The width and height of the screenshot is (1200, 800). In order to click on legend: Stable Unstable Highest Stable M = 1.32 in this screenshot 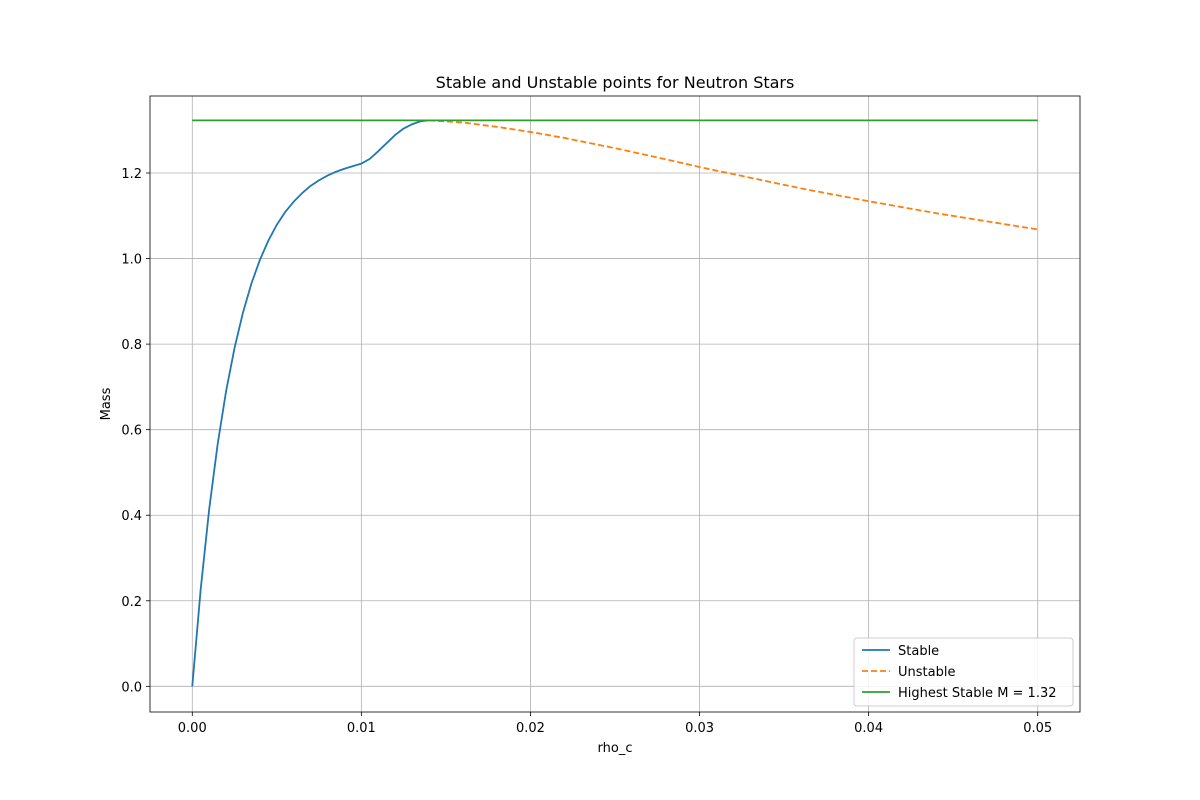, I will do `click(963, 672)`.